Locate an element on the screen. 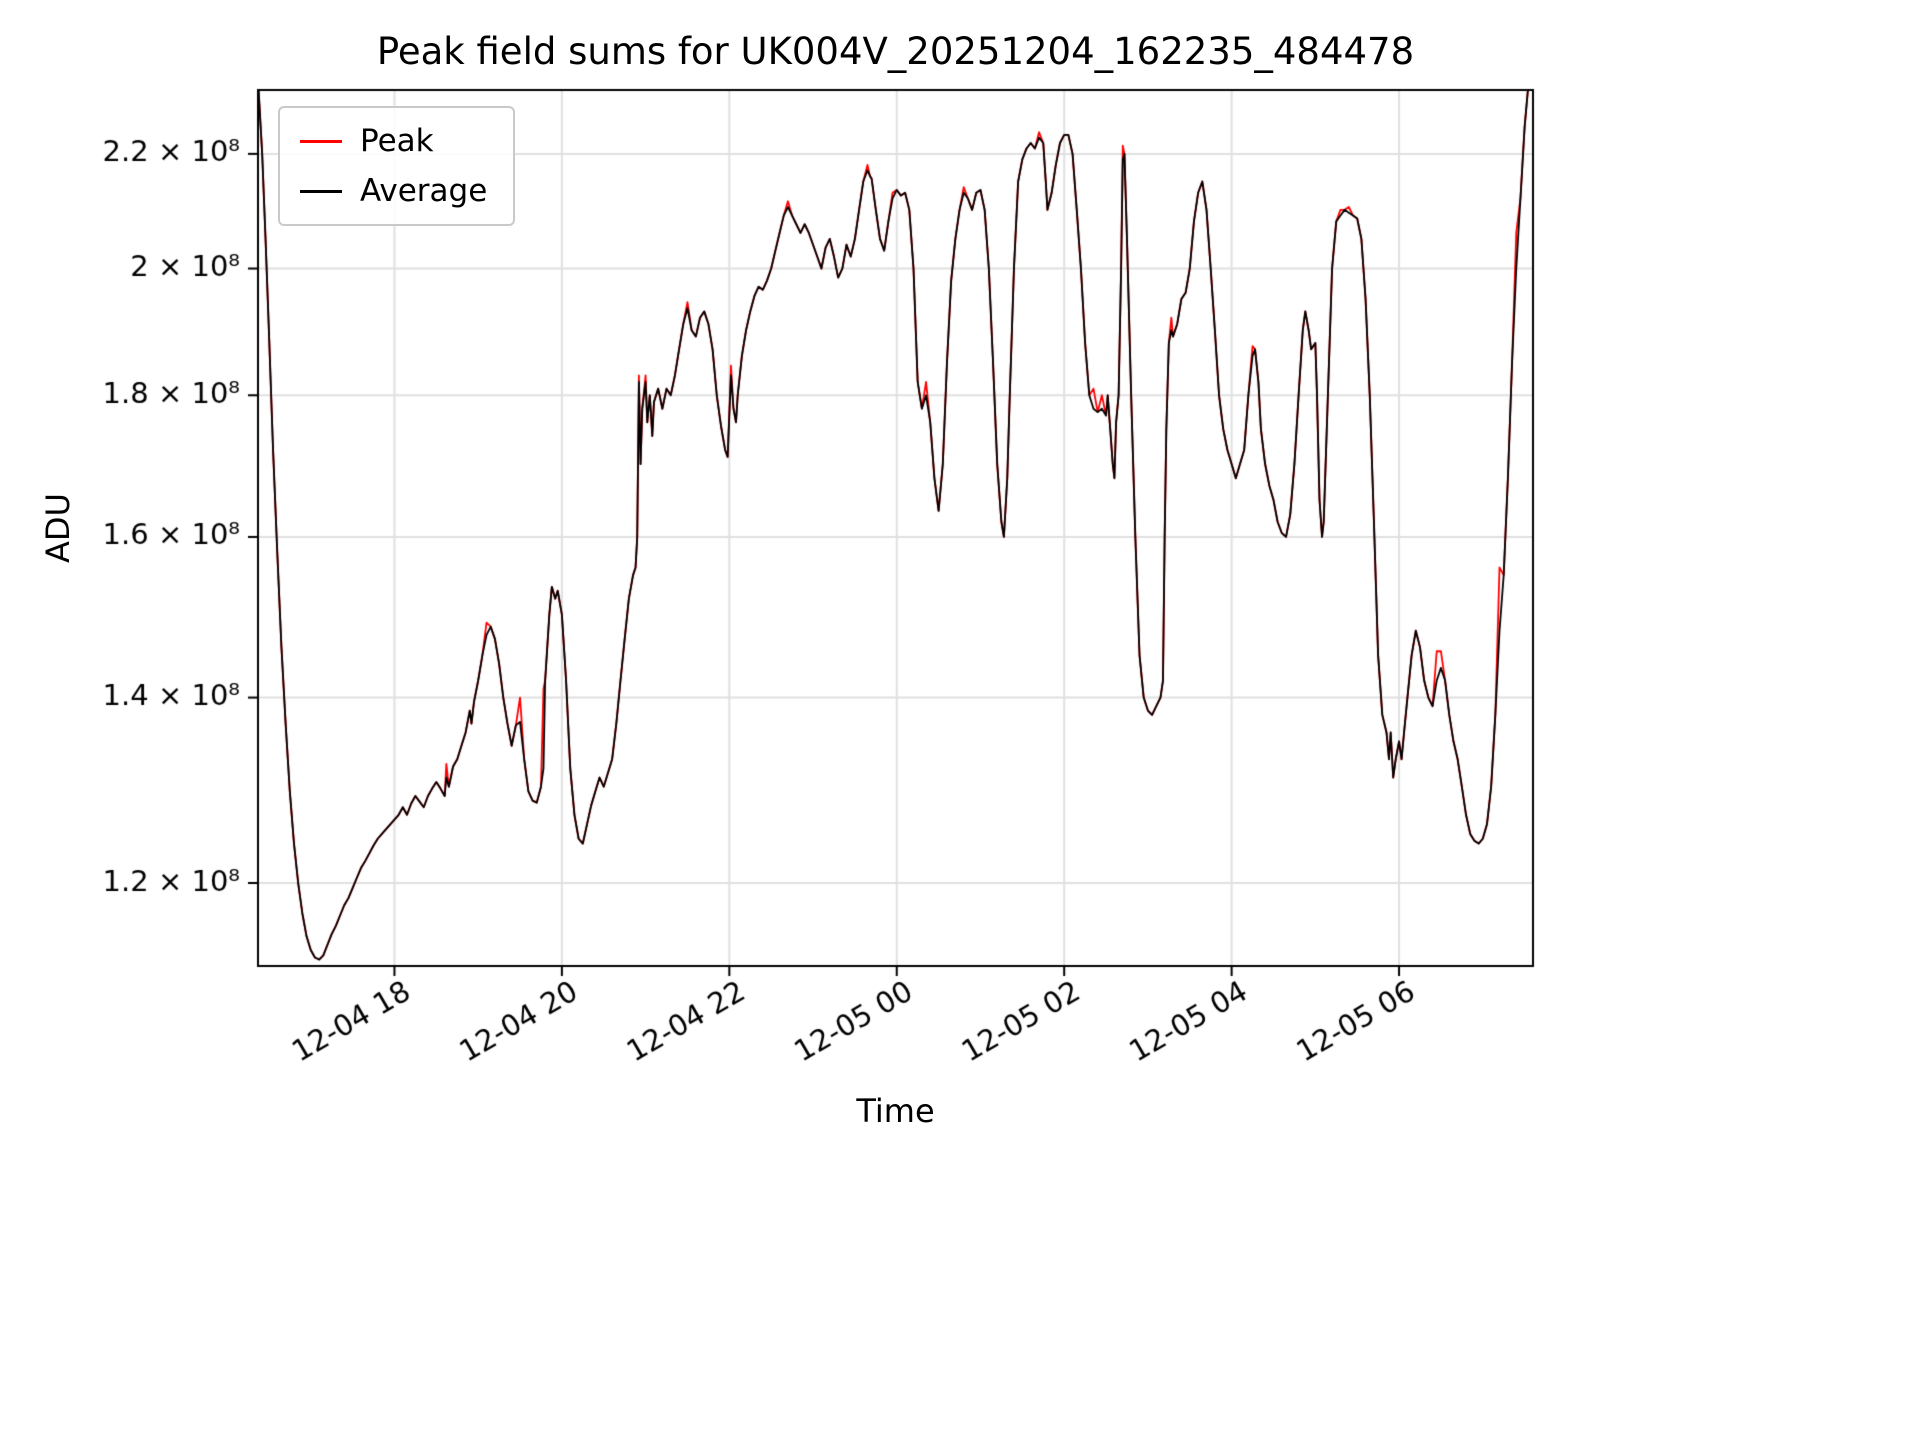 This screenshot has height=1440, width=1920. legend-entry-average: Average is located at coordinates (393, 191).